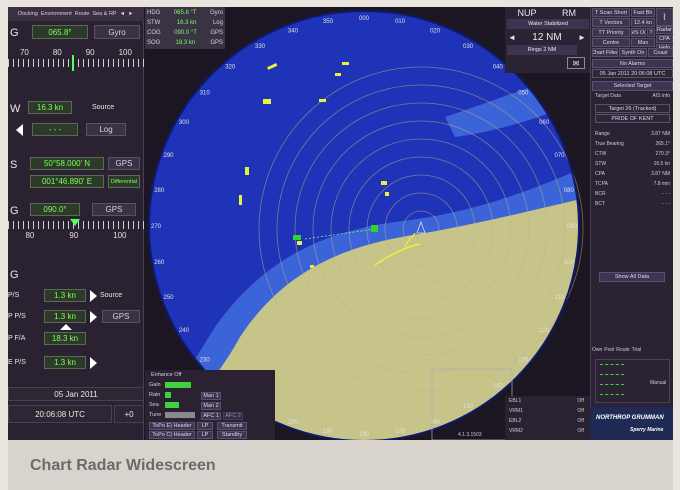 This screenshot has height=490, width=680. I want to click on position-source-button: GPS, so click(124, 163).